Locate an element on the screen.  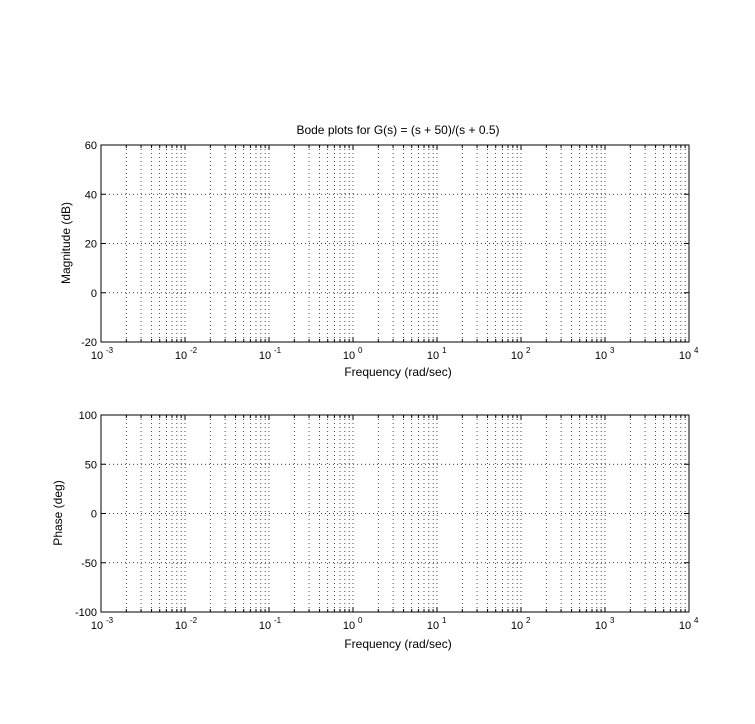
phase-x-axis-label: Frequency (rad/sec) is located at coordinates (397, 644).